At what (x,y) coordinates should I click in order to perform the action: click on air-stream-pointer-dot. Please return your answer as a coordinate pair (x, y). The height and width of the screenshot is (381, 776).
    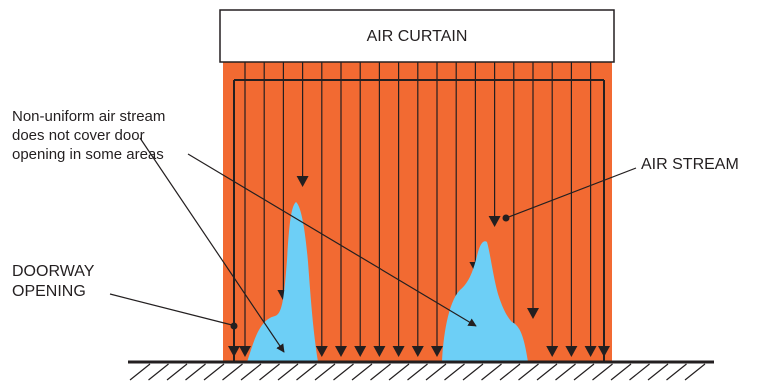
    Looking at the image, I should click on (506, 218).